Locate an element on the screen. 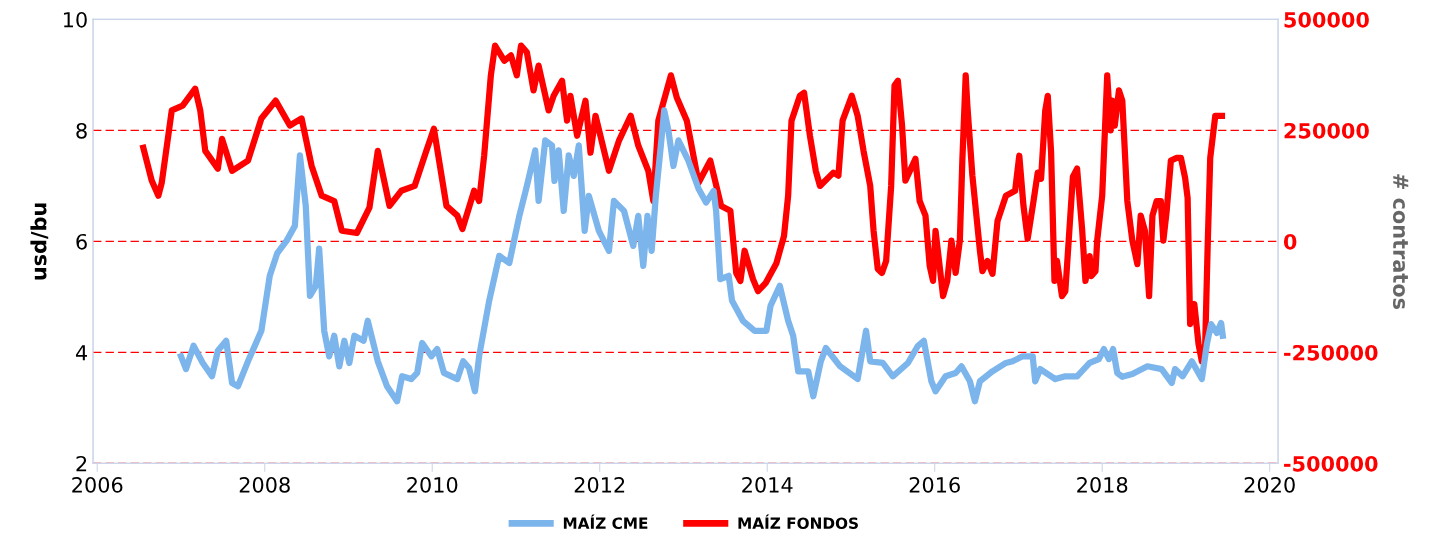  y2-tick-label: 500000 is located at coordinates (1326, 19).